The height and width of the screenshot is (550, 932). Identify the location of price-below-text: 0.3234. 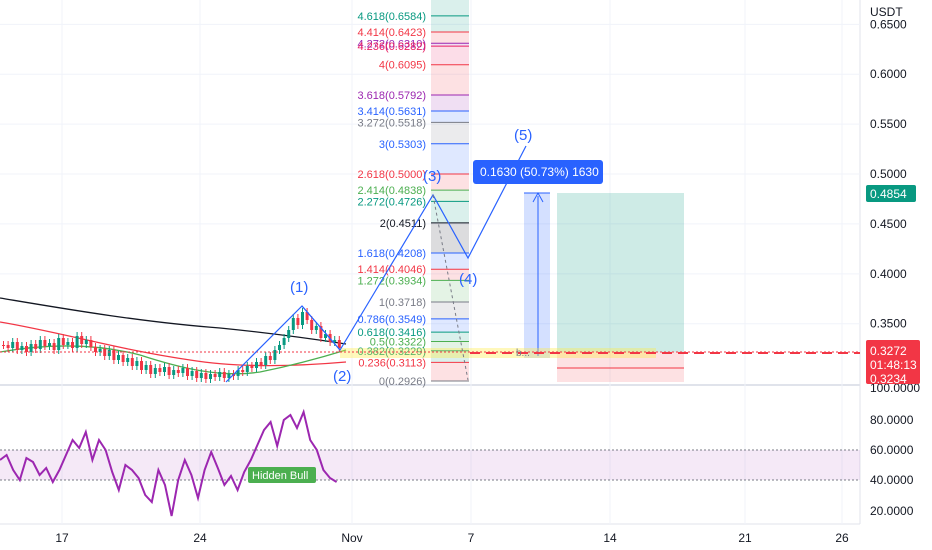
(888, 379).